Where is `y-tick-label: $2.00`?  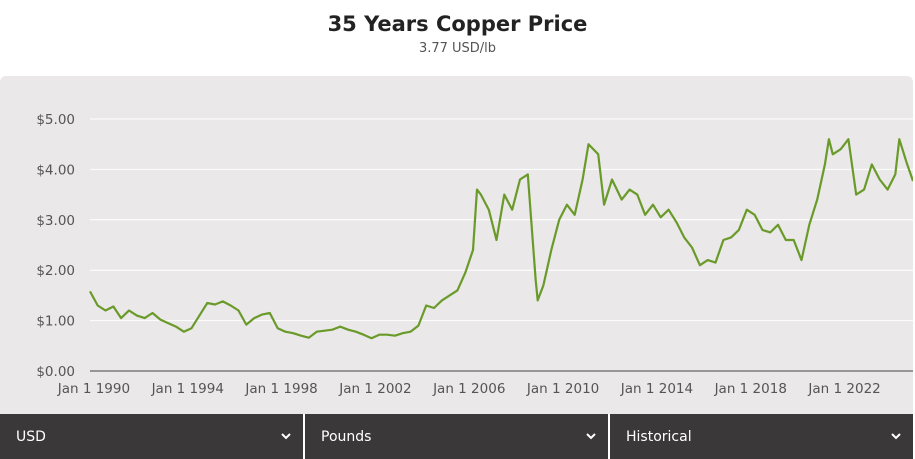
y-tick-label: $2.00 is located at coordinates (55, 271).